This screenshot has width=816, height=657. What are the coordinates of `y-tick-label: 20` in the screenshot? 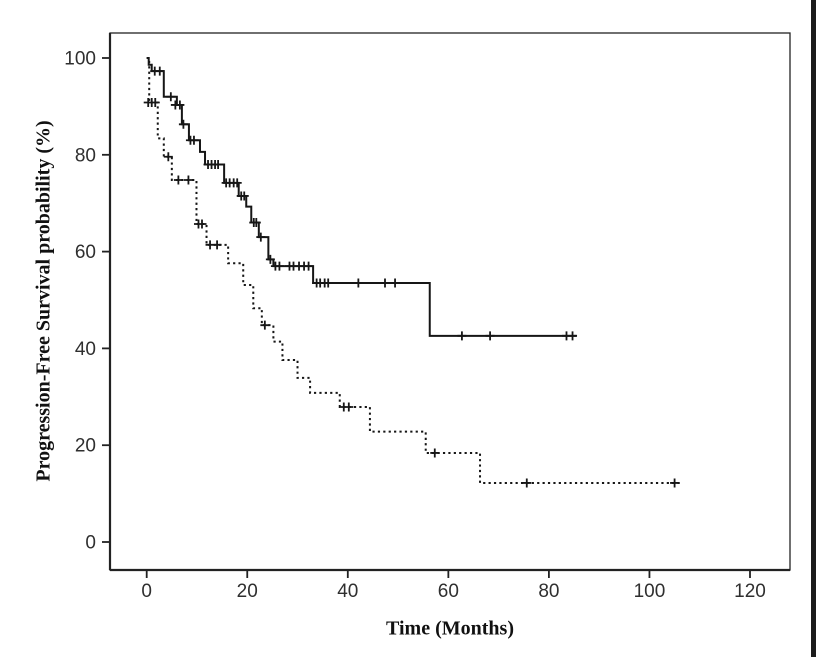 It's located at (85, 446).